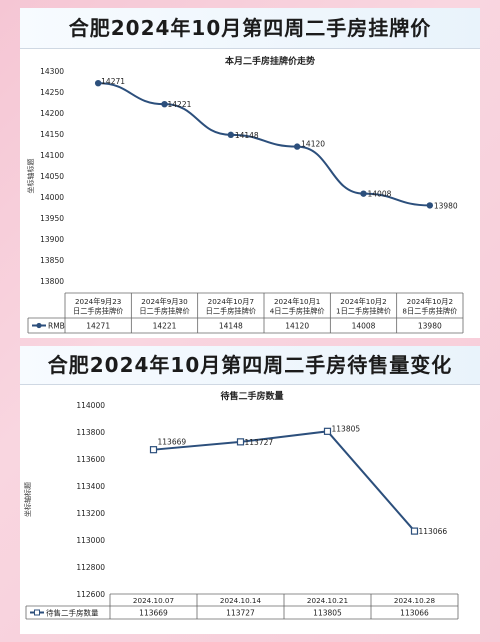 Image resolution: width=500 pixels, height=642 pixels. What do you see at coordinates (90, 513) in the screenshot?
I see `y-tick-label: 113200` at bounding box center [90, 513].